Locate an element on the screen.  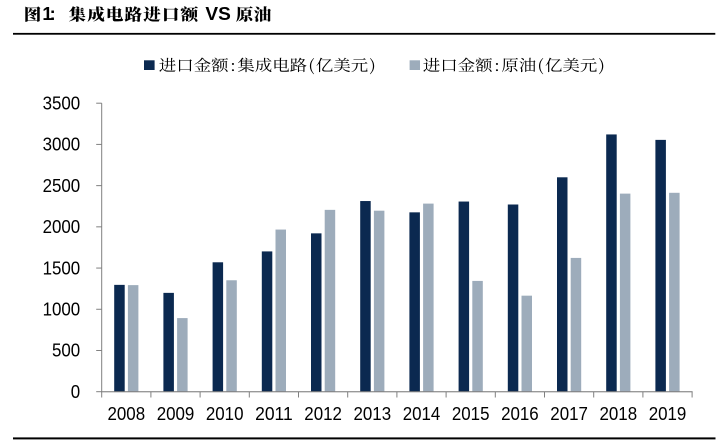
svg-text: 2019 is located at coordinates (668, 414).